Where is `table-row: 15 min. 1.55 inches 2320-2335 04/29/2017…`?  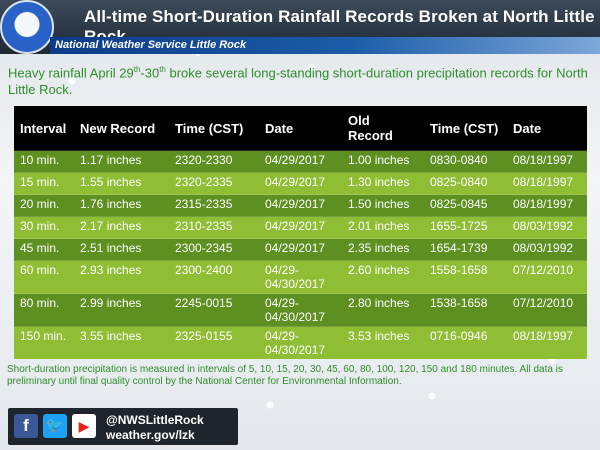
table-row: 15 min. 1.55 inches 2320-2335 04/29/2017… is located at coordinates (300, 183).